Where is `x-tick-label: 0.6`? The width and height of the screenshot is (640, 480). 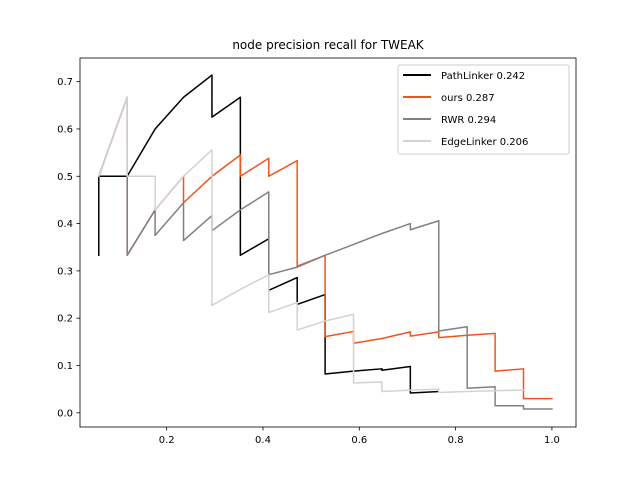
x-tick-label: 0.6 is located at coordinates (359, 440).